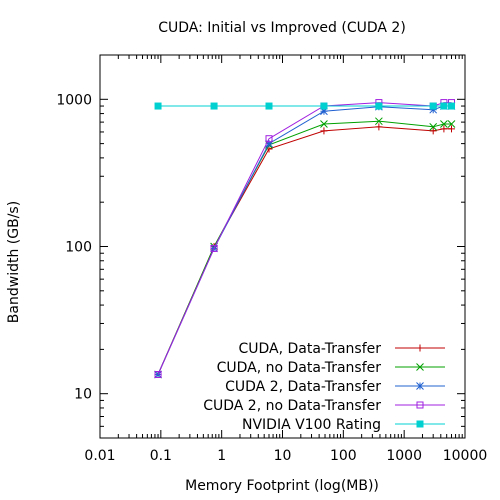 The image size is (500, 500). I want to click on x-tick-label: 100, so click(343, 456).